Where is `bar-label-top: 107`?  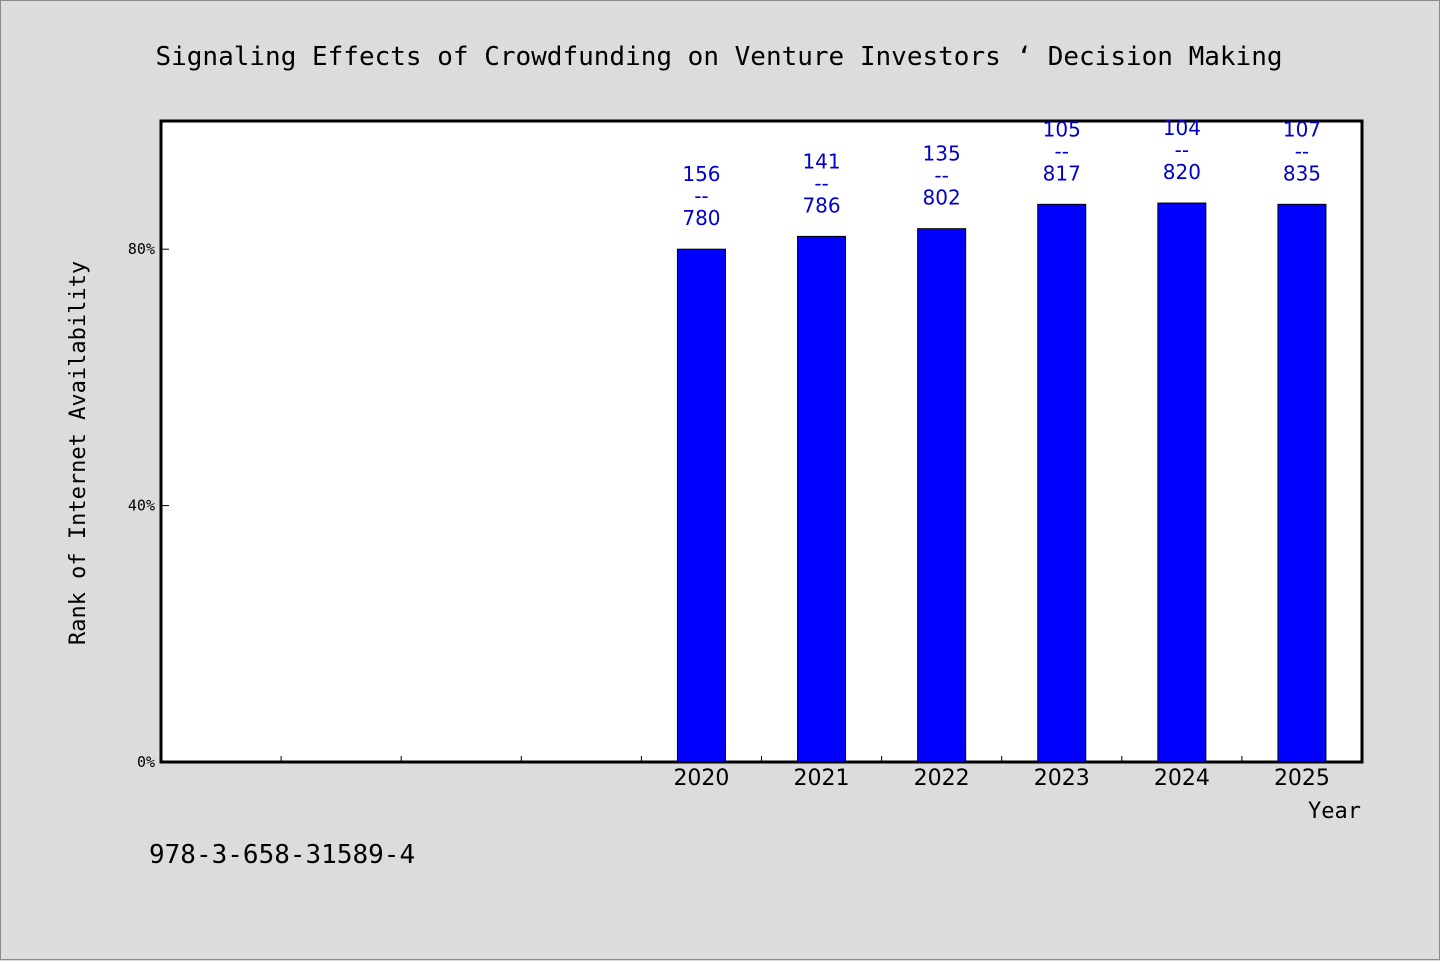 bar-label-top: 107 is located at coordinates (1302, 129).